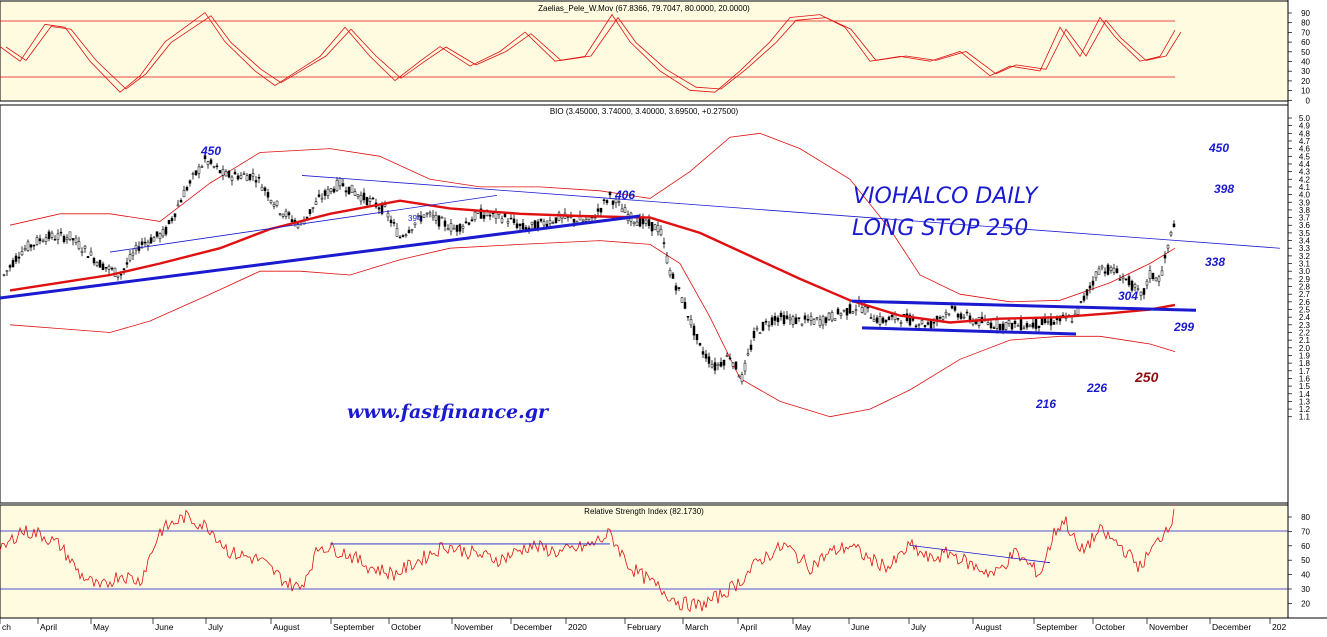  What do you see at coordinates (1305, 332) in the screenshot?
I see `price-tick-label: 2.2` at bounding box center [1305, 332].